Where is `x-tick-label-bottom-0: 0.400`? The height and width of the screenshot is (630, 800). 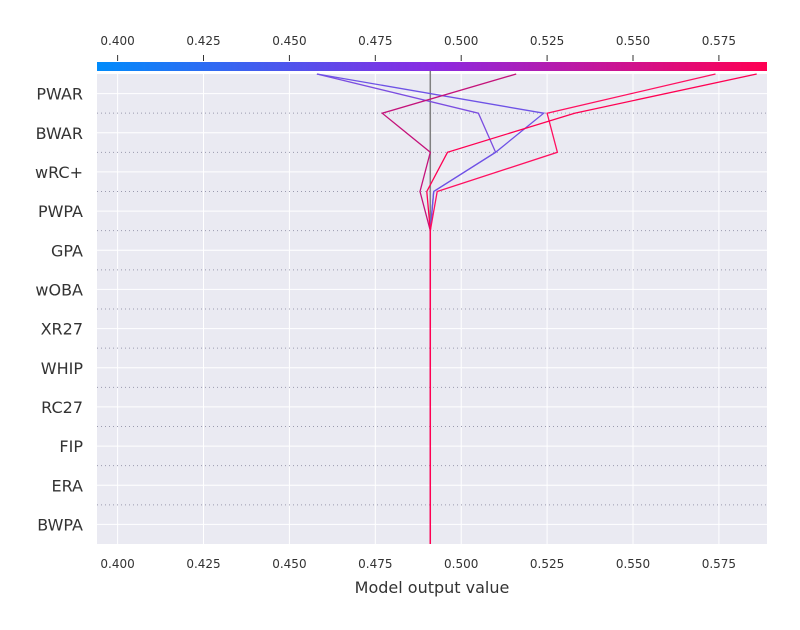
x-tick-label-bottom-0: 0.400 is located at coordinates (117, 564).